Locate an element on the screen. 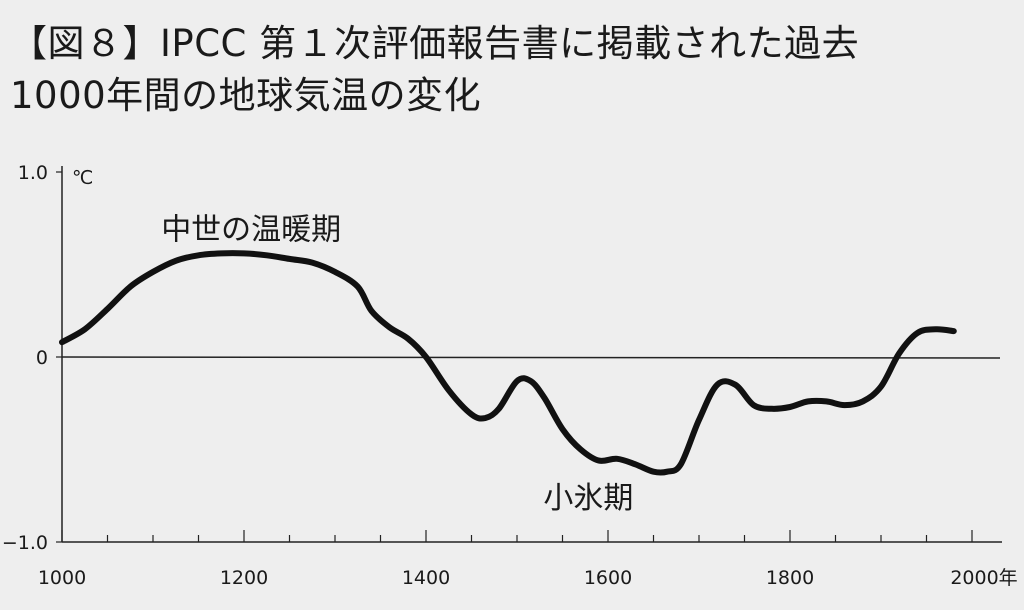  x-tick-label: 1600 is located at coordinates (608, 578).